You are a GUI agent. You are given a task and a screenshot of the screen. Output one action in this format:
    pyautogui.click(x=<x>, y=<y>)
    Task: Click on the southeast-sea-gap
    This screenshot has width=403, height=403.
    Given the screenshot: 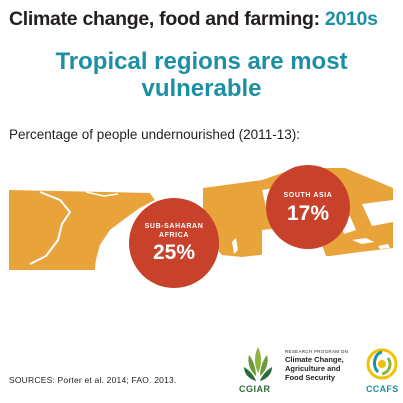 What is the action you would take?
    pyautogui.click(x=377, y=213)
    